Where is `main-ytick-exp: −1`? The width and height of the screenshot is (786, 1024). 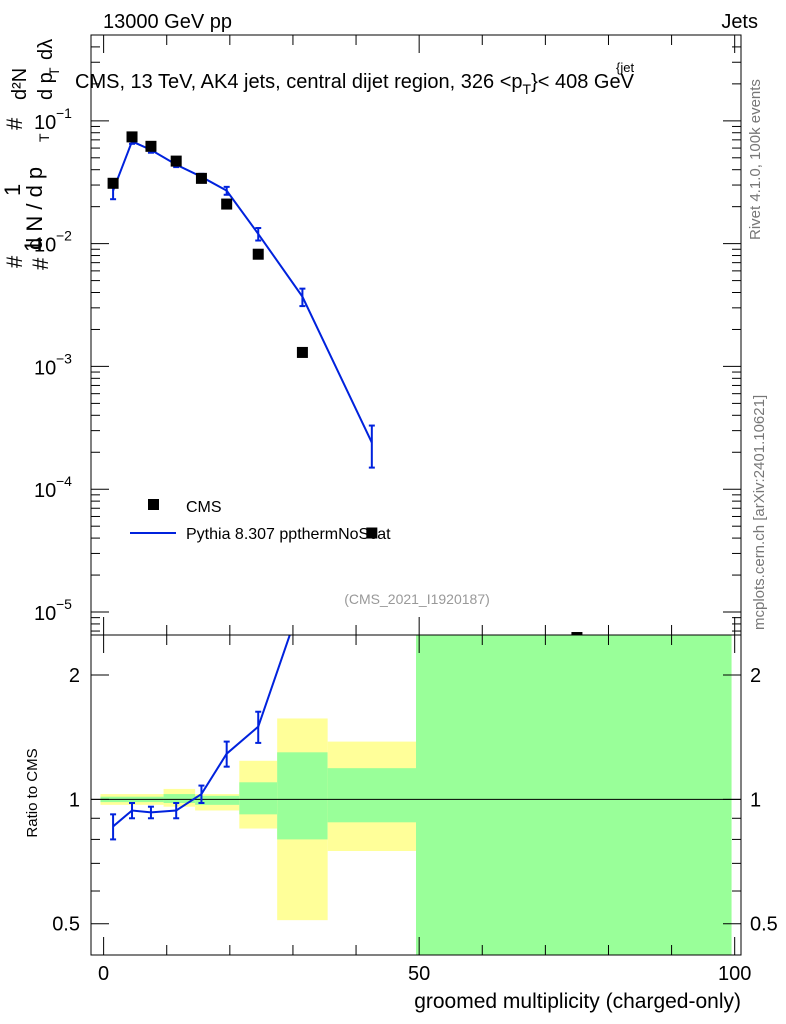
main-ytick-exp: −1 is located at coordinates (64, 113).